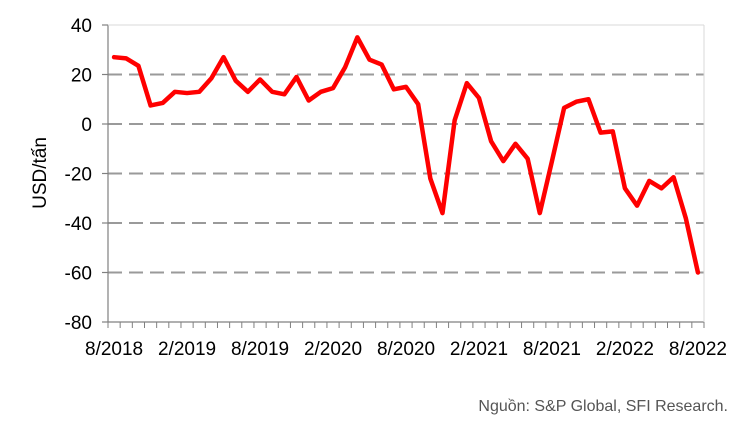 This screenshot has height=426, width=750. Describe the element at coordinates (479, 349) in the screenshot. I see `x-tick-label: 2/2021` at that location.